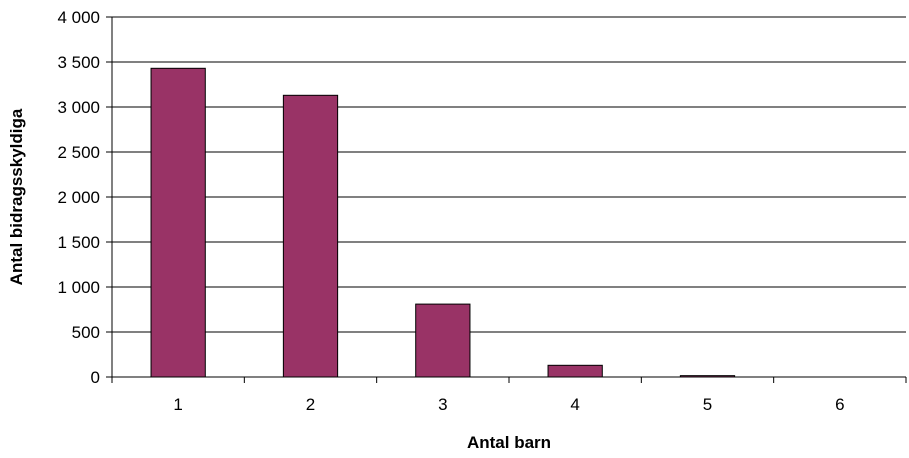 The image size is (909, 458). I want to click on y-tick-label: 3 500, so click(78, 62).